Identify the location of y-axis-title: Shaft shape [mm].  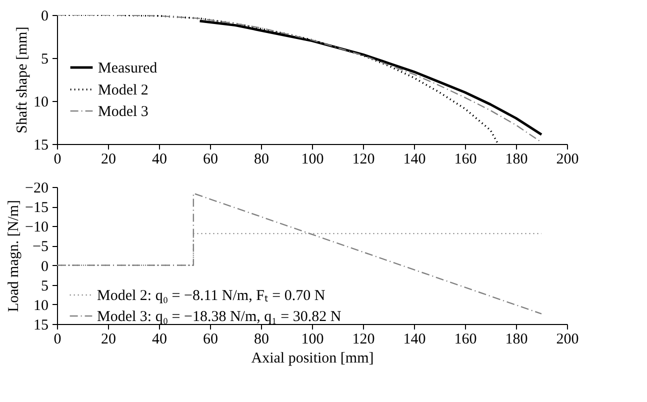
(22, 80).